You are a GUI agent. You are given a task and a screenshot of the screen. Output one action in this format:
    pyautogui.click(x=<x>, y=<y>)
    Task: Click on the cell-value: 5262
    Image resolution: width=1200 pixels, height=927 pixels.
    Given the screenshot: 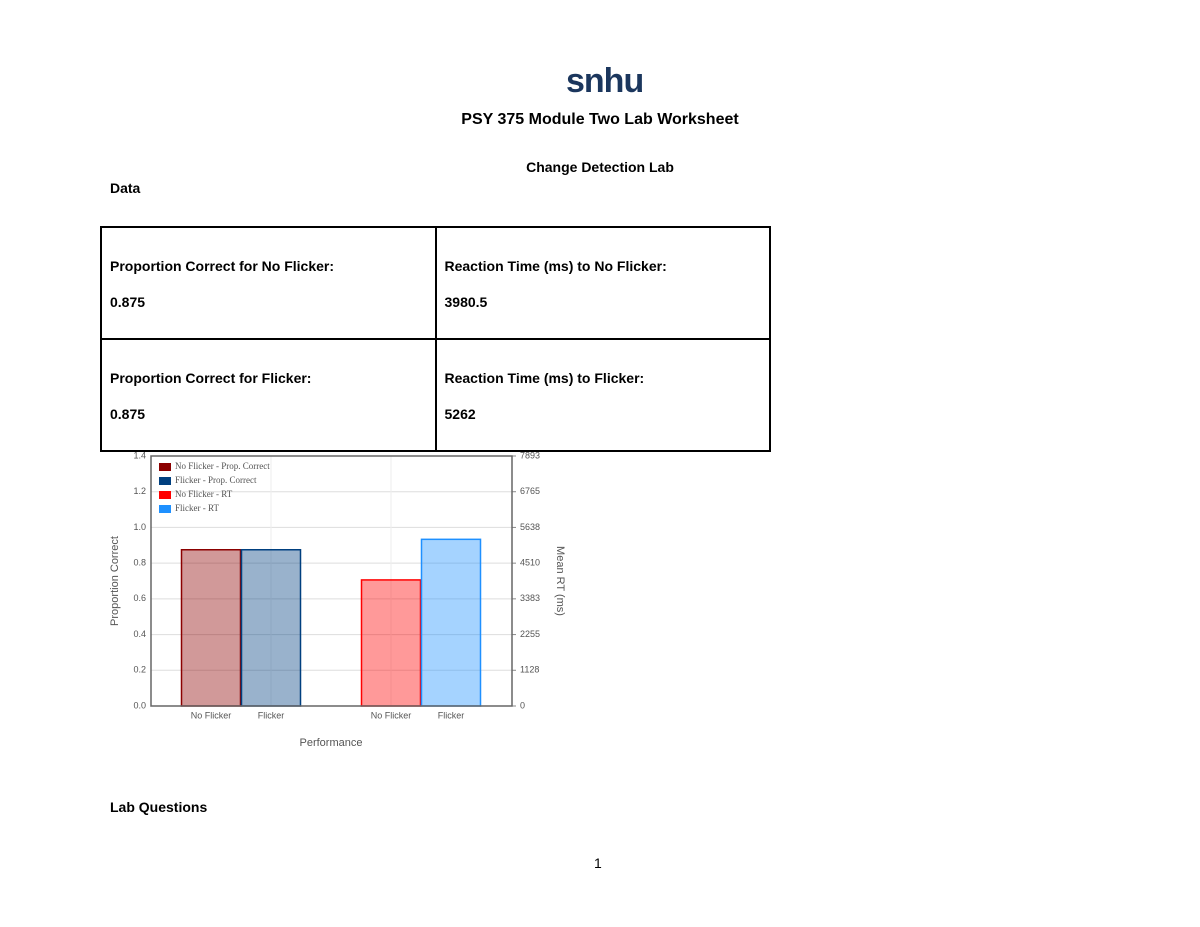 What is the action you would take?
    pyautogui.click(x=460, y=414)
    